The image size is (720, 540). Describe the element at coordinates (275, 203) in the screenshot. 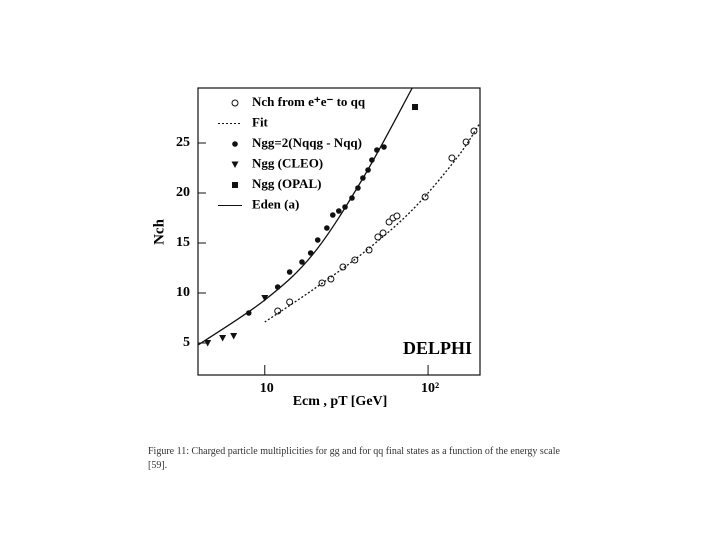

I see `legend-label: Eden (a)` at that location.